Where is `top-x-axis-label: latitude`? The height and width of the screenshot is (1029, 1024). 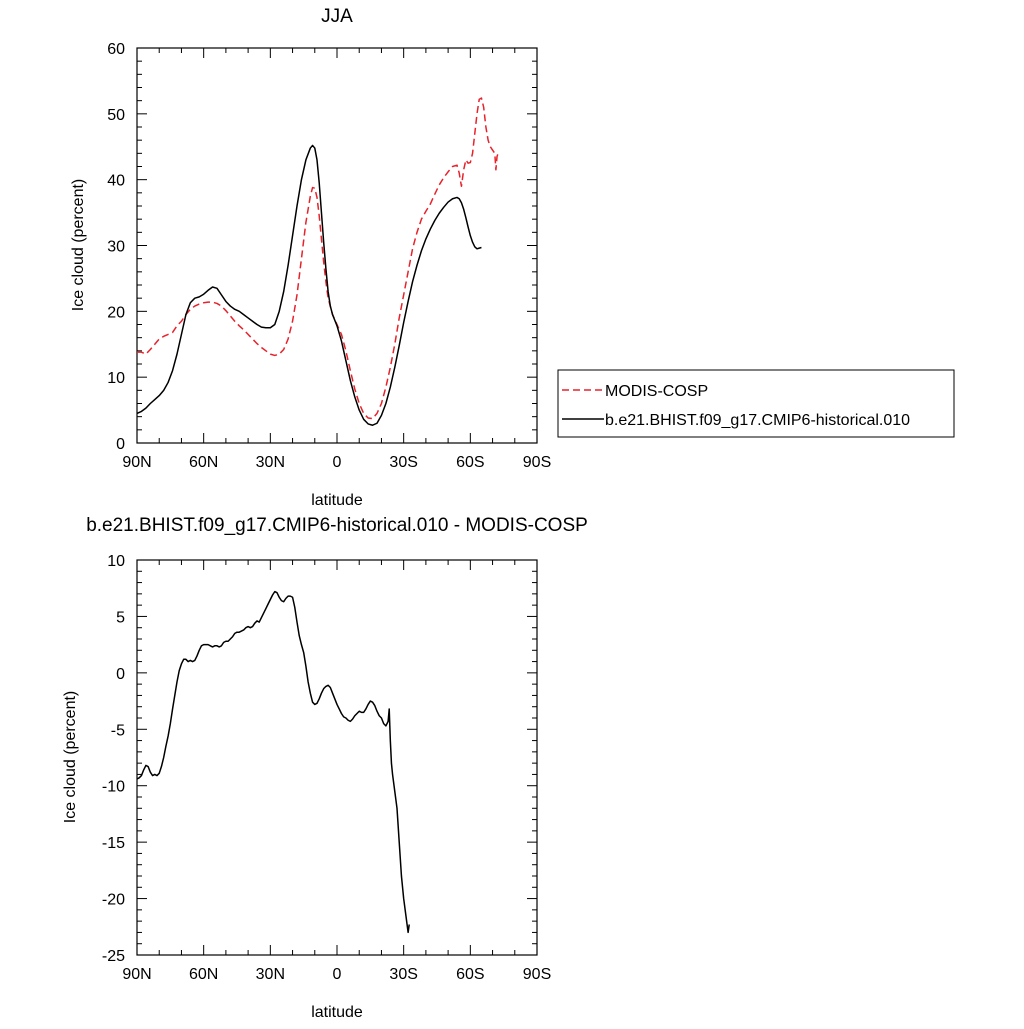
top-x-axis-label: latitude is located at coordinates (337, 500).